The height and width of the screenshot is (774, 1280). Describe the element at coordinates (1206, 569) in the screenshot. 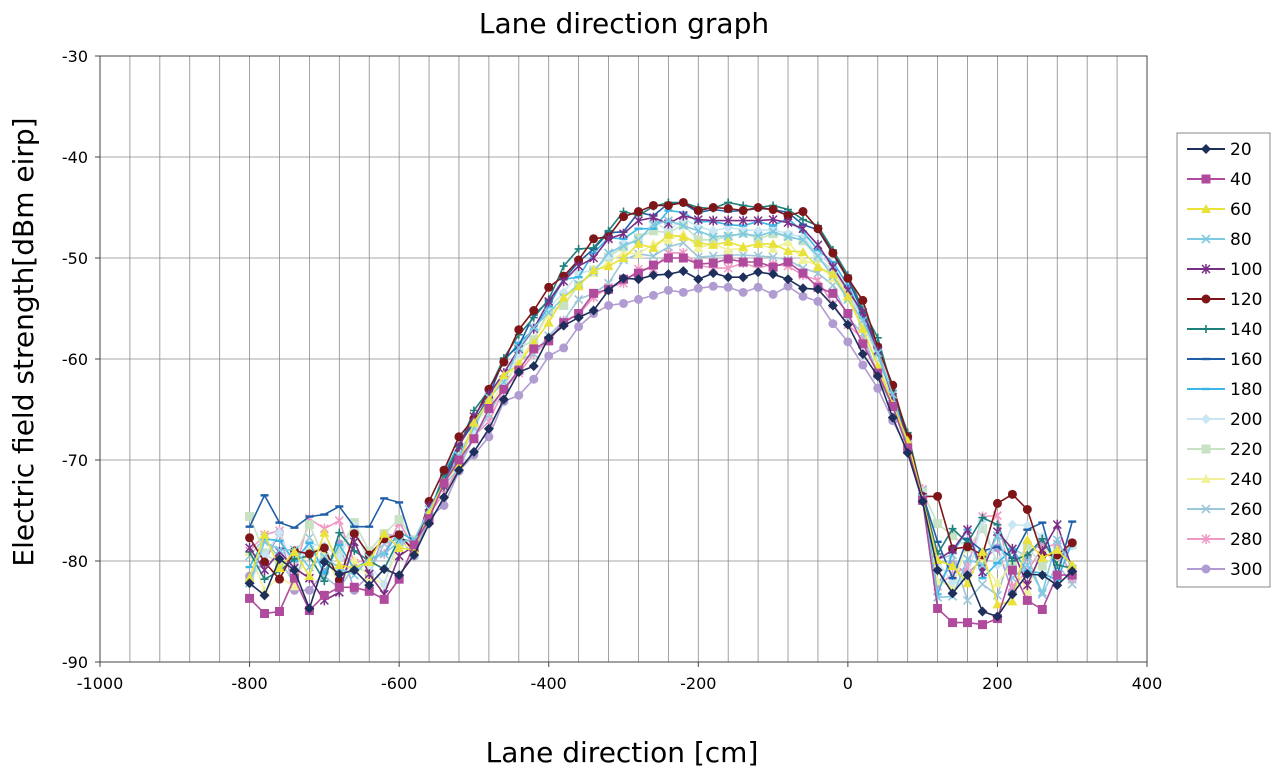

I see `legend-300-point` at that location.